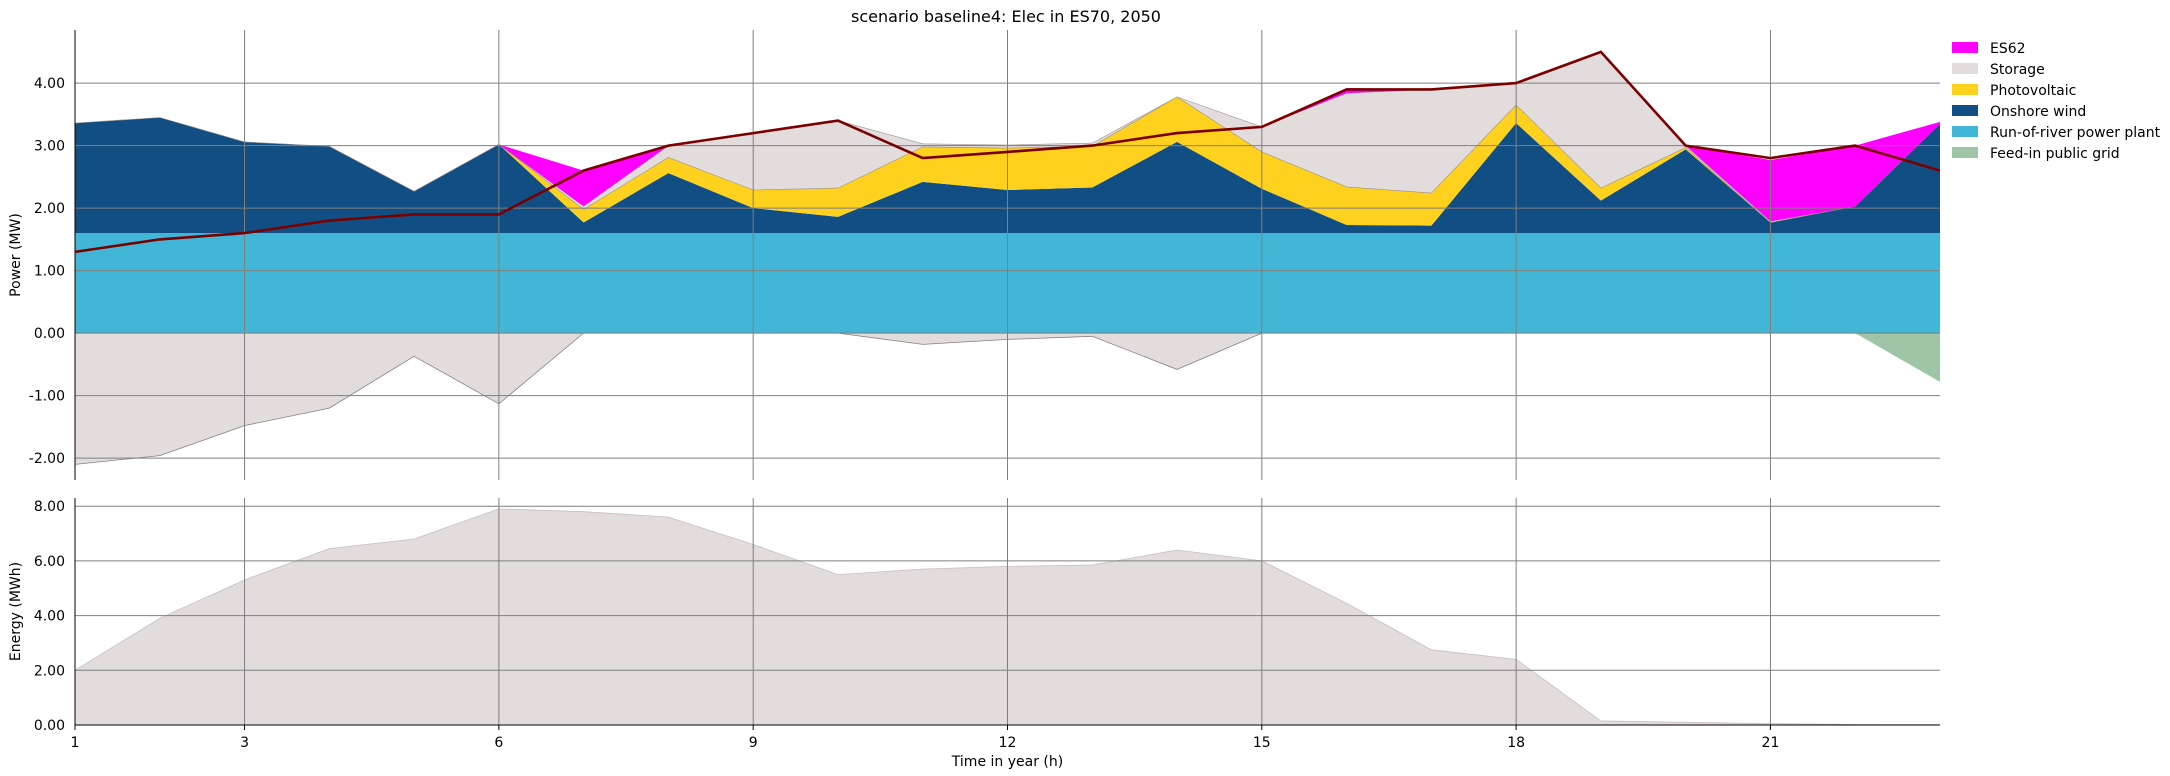  What do you see at coordinates (1006, 16) in the screenshot?
I see `chart-title: scenario baseline4: Elec in ES70, 2050` at bounding box center [1006, 16].